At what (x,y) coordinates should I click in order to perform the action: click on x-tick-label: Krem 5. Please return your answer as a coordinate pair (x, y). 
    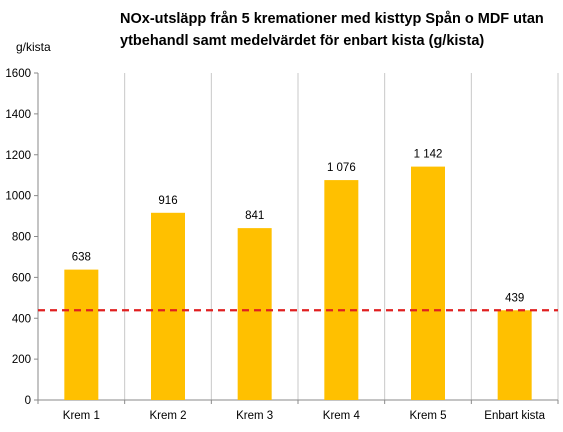
    Looking at the image, I should click on (427, 416).